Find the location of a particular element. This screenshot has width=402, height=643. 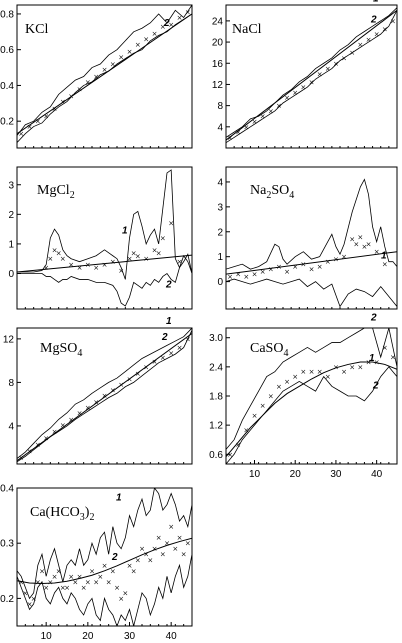

y-tick-label: 2.4 is located at coordinates (216, 367).